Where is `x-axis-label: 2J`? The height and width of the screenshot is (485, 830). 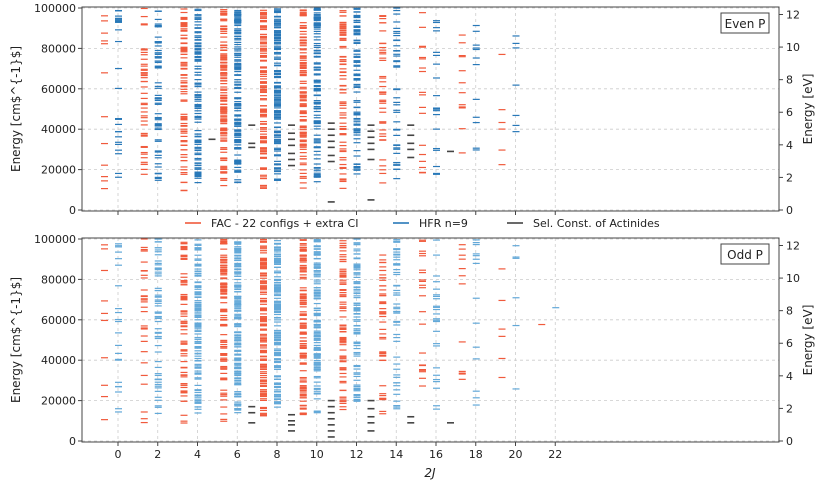 x-axis-label: 2J is located at coordinates (430, 473).